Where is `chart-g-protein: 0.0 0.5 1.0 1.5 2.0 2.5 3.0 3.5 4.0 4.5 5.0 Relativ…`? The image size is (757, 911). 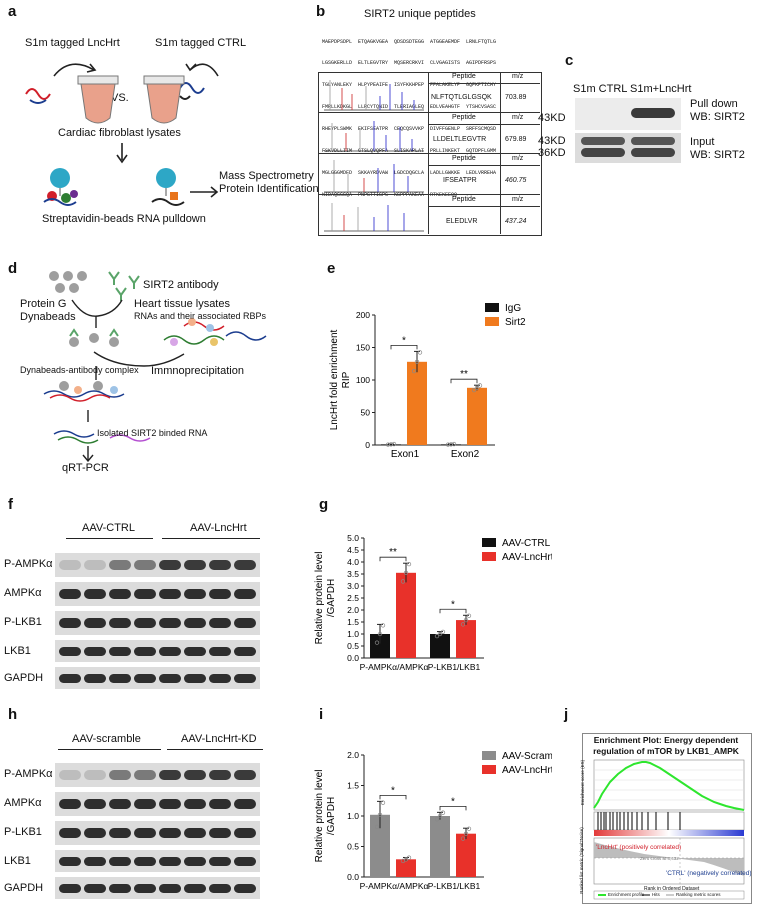
chart-g-protein: 0.0 0.5 1.0 1.5 2.0 2.5 3.0 3.5 4.0 4.5 5.0 Relativ… is located at coordinates (433, 602).